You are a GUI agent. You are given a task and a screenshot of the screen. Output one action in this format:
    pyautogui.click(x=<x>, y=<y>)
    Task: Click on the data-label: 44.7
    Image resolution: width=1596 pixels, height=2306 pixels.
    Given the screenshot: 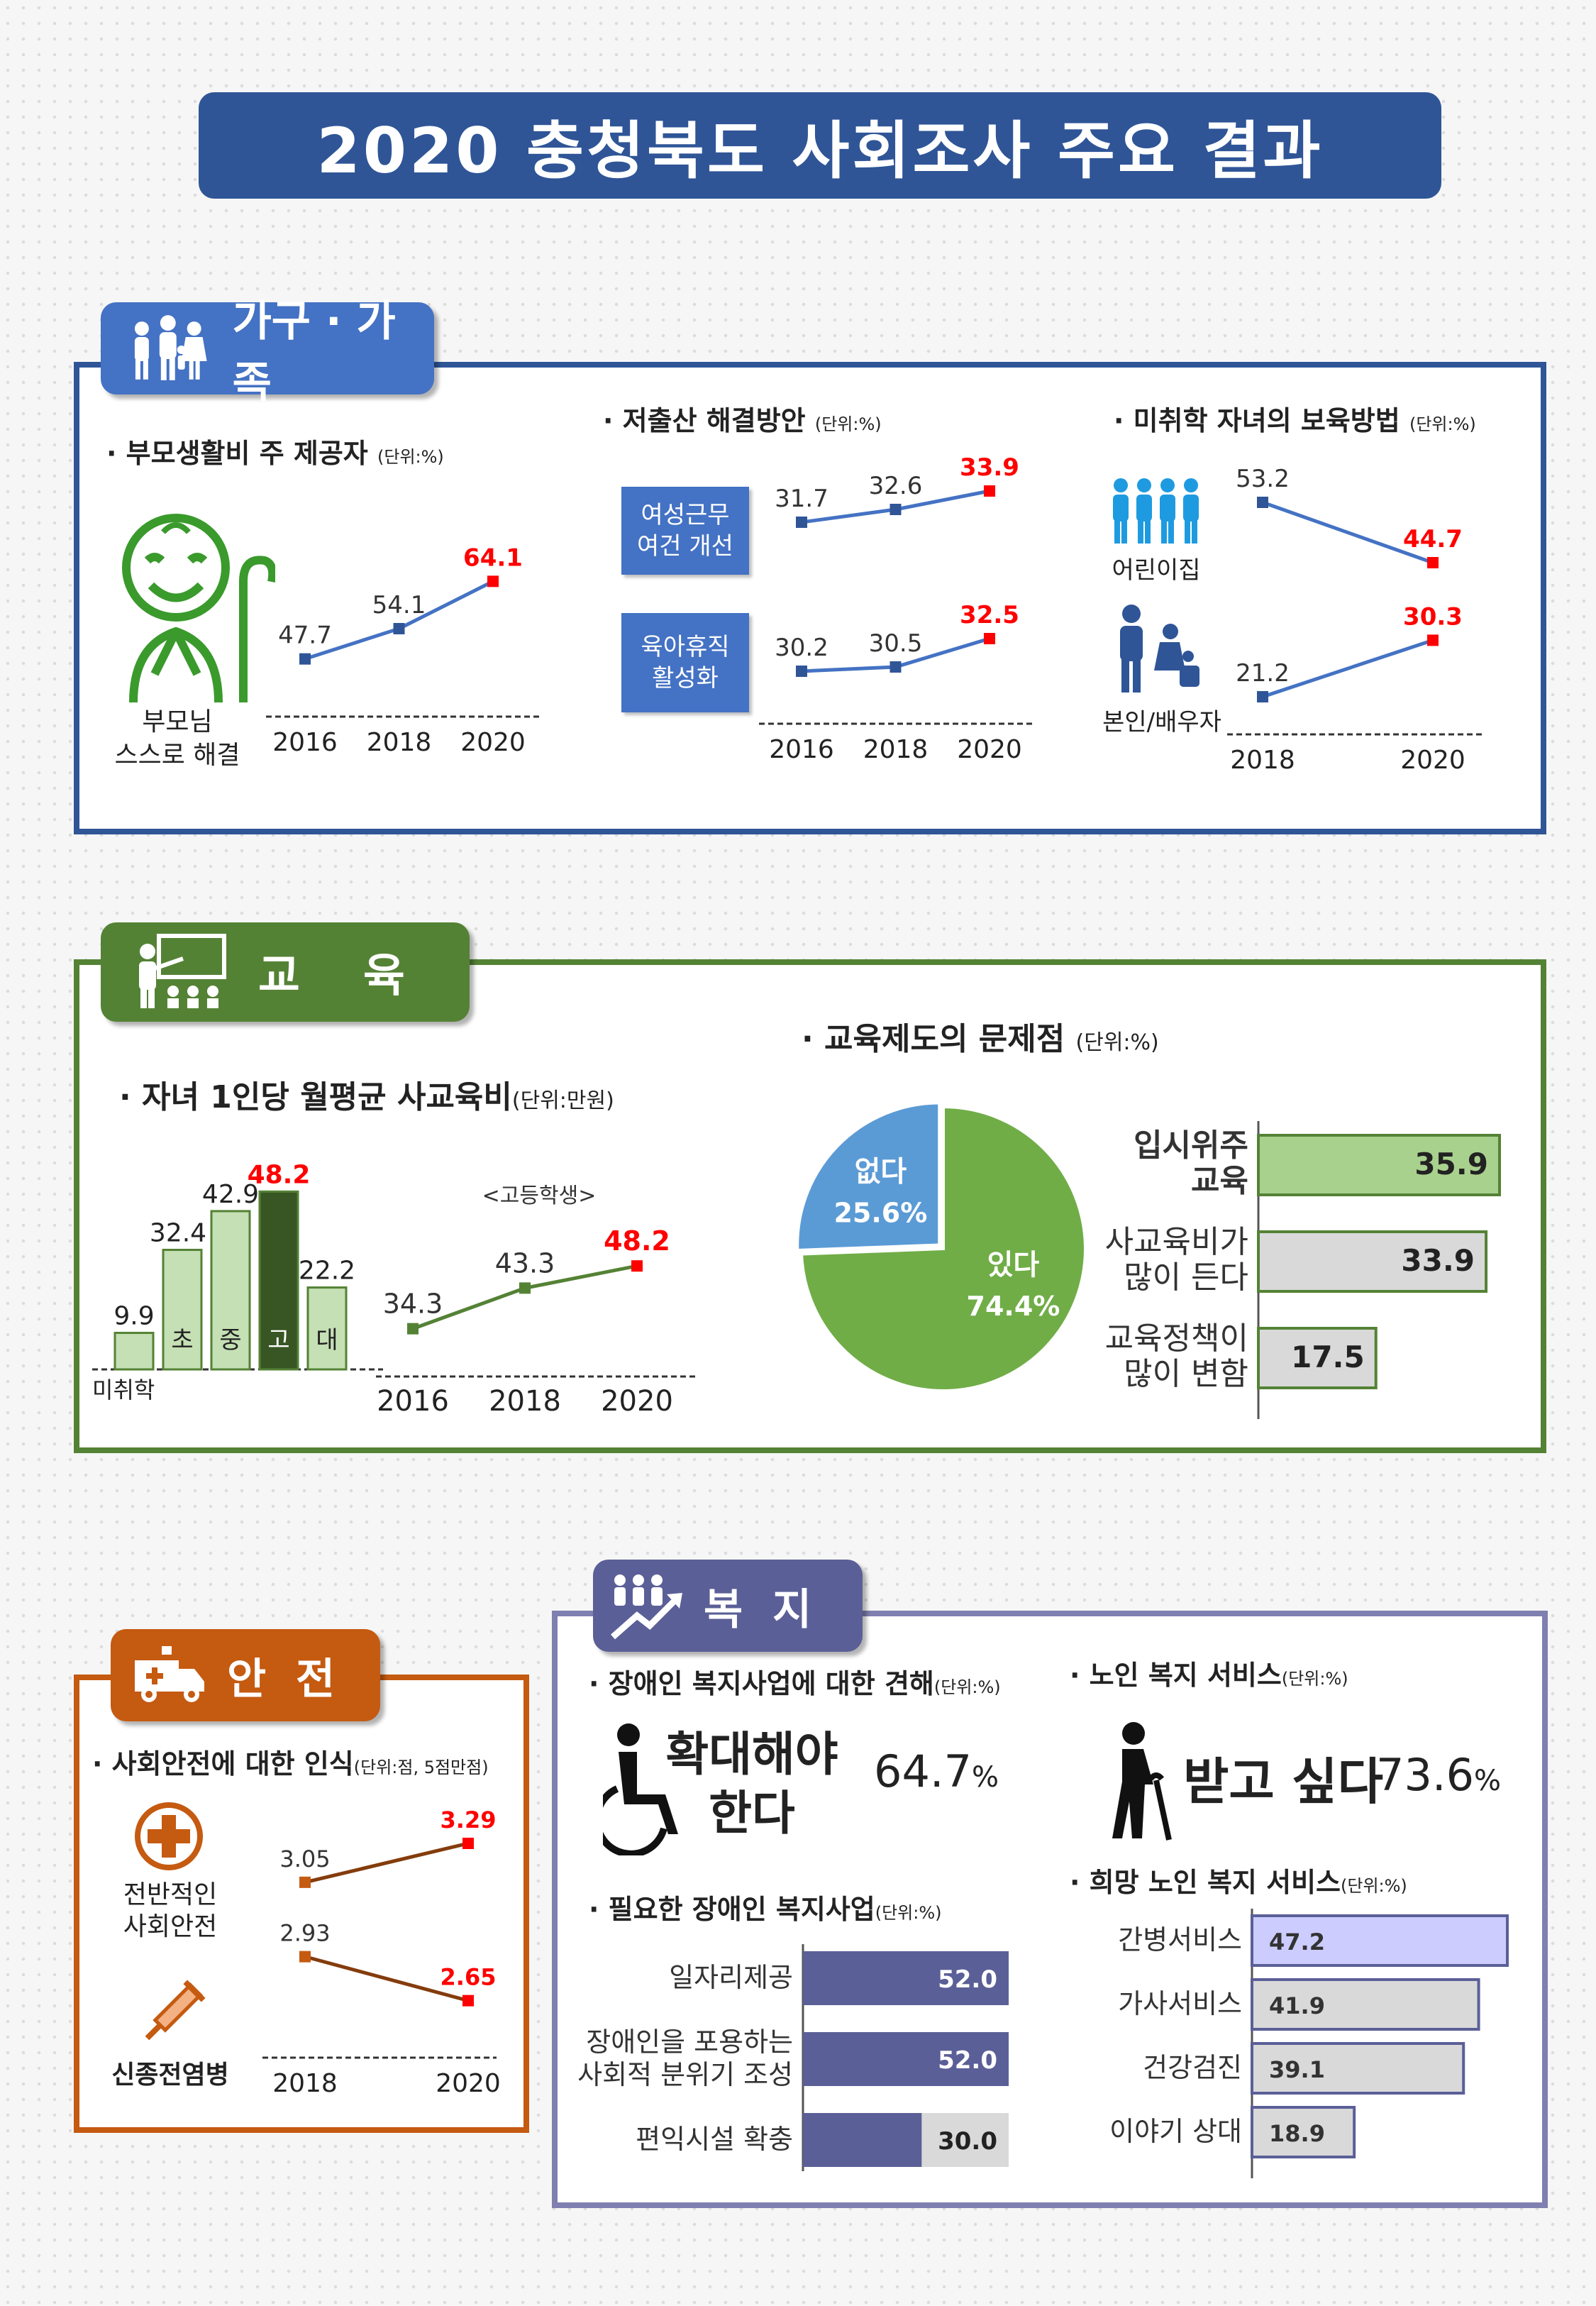 What is the action you would take?
    pyautogui.click(x=1433, y=539)
    